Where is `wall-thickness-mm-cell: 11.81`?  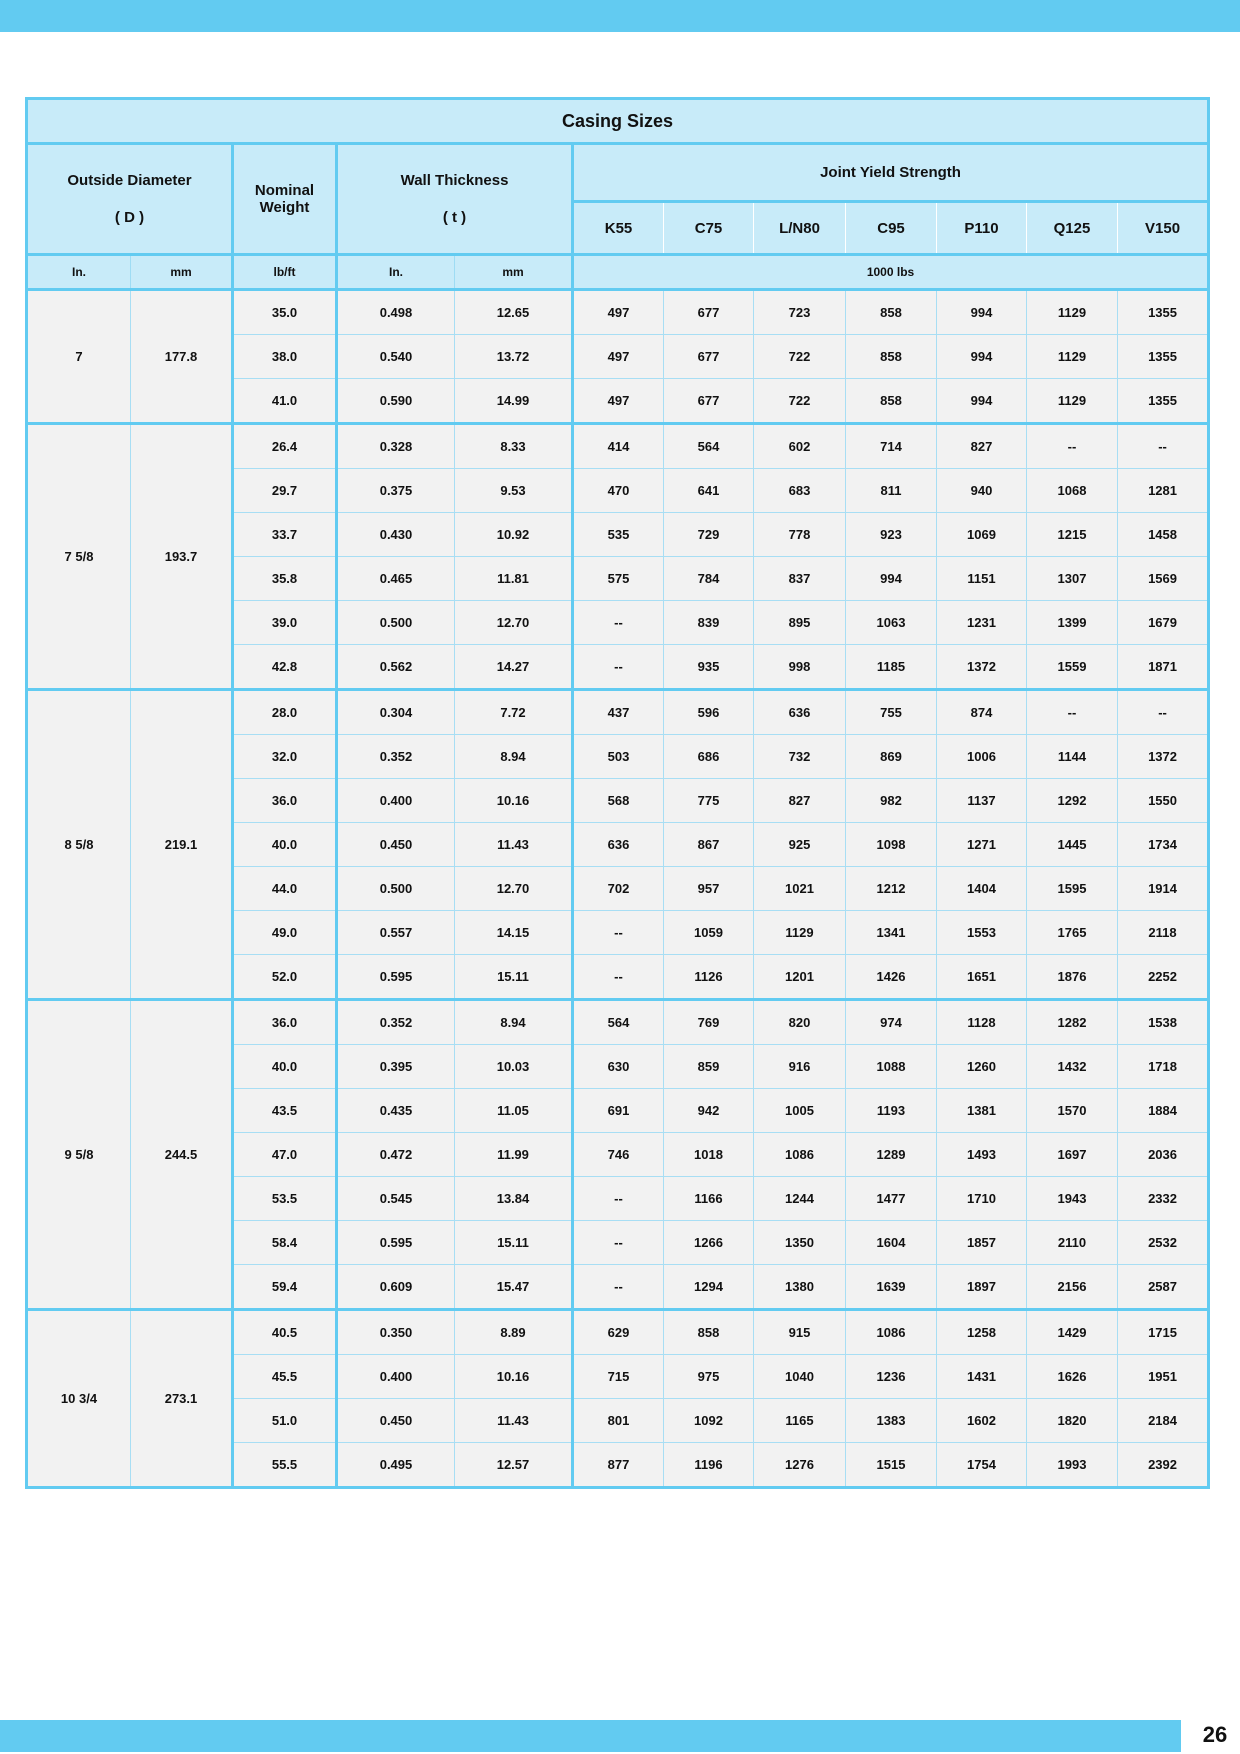 wall-thickness-mm-cell: 11.81 is located at coordinates (513, 578).